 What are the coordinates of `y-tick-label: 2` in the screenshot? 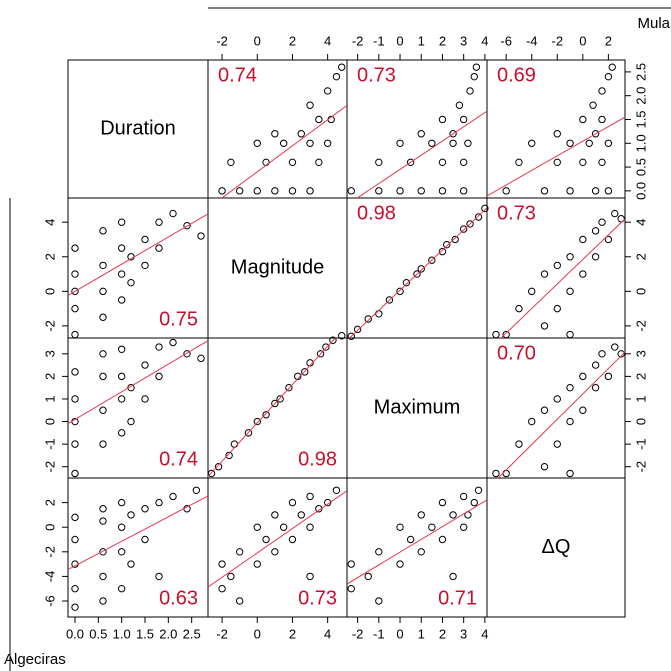 It's located at (49, 376).